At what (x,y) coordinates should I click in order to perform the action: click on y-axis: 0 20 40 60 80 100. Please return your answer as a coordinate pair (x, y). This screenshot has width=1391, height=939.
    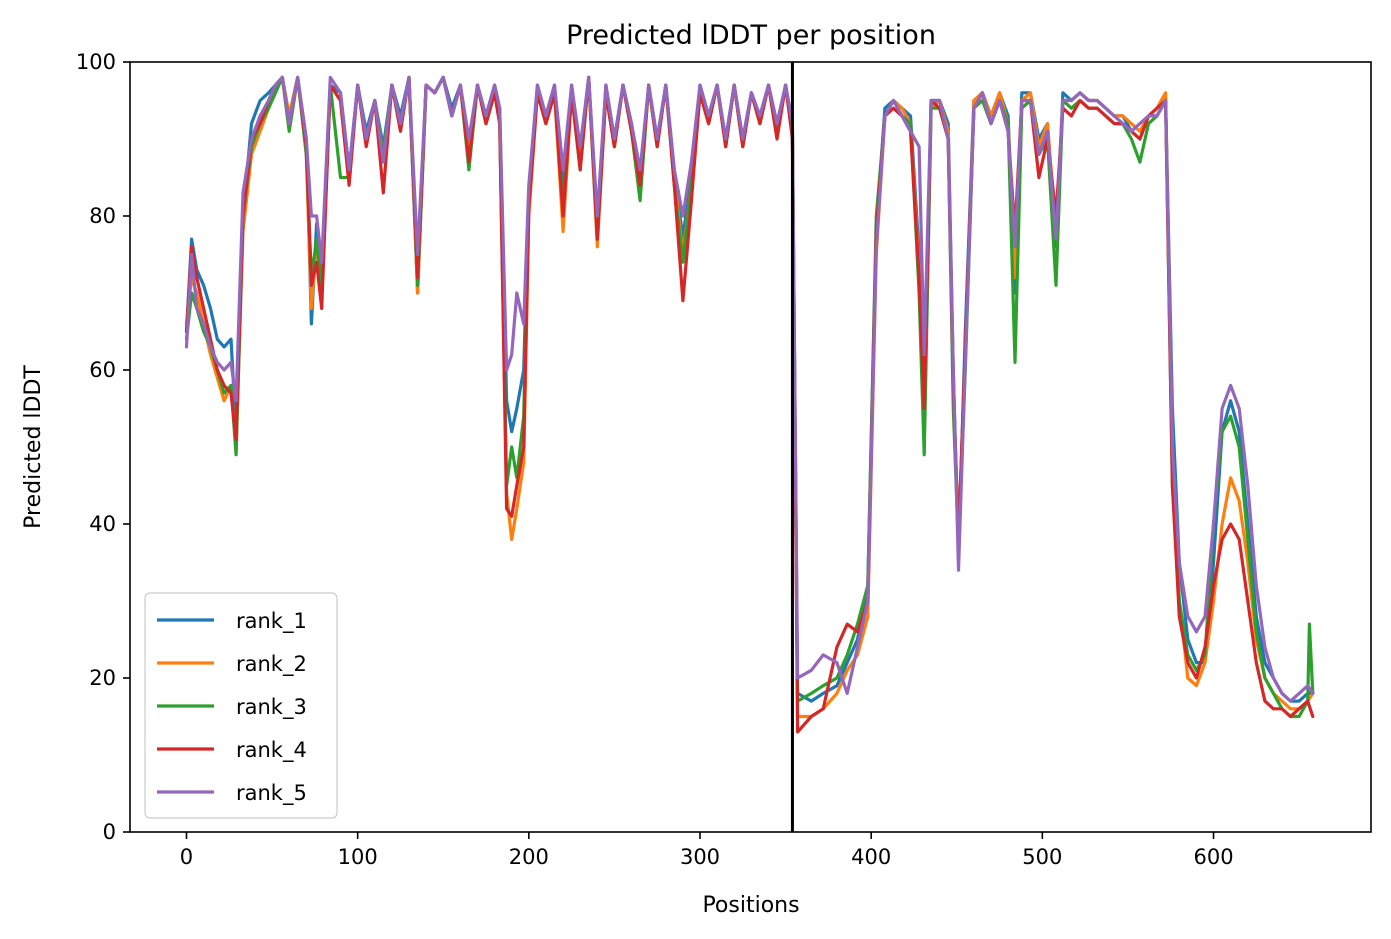
    Looking at the image, I should click on (103, 447).